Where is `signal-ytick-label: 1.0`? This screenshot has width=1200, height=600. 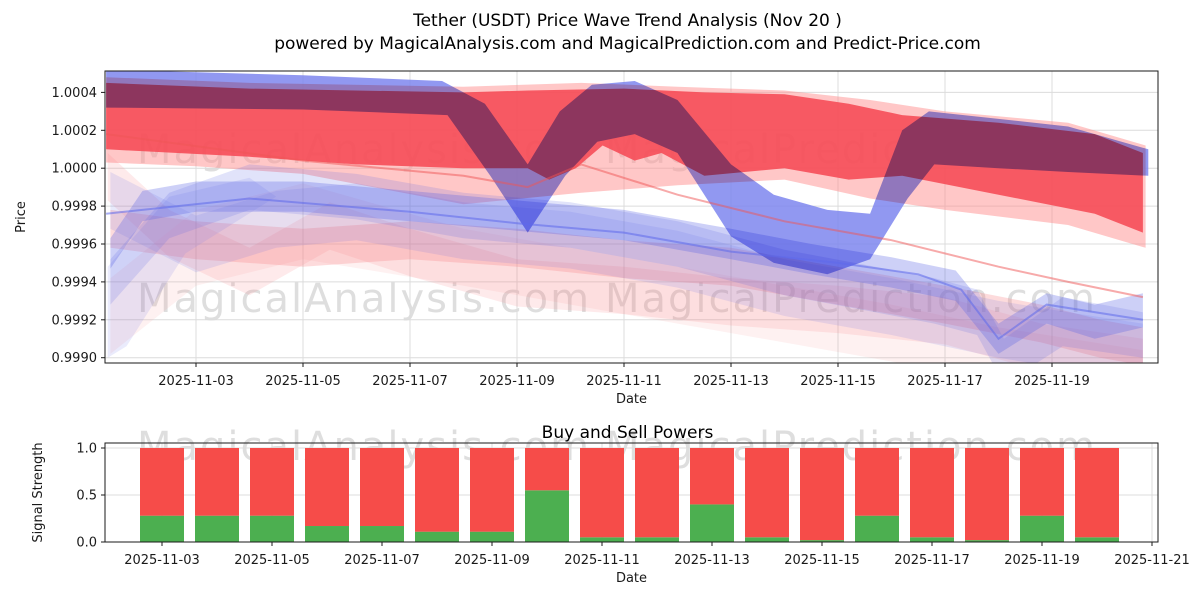
signal-ytick-label: 1.0 is located at coordinates (86, 449).